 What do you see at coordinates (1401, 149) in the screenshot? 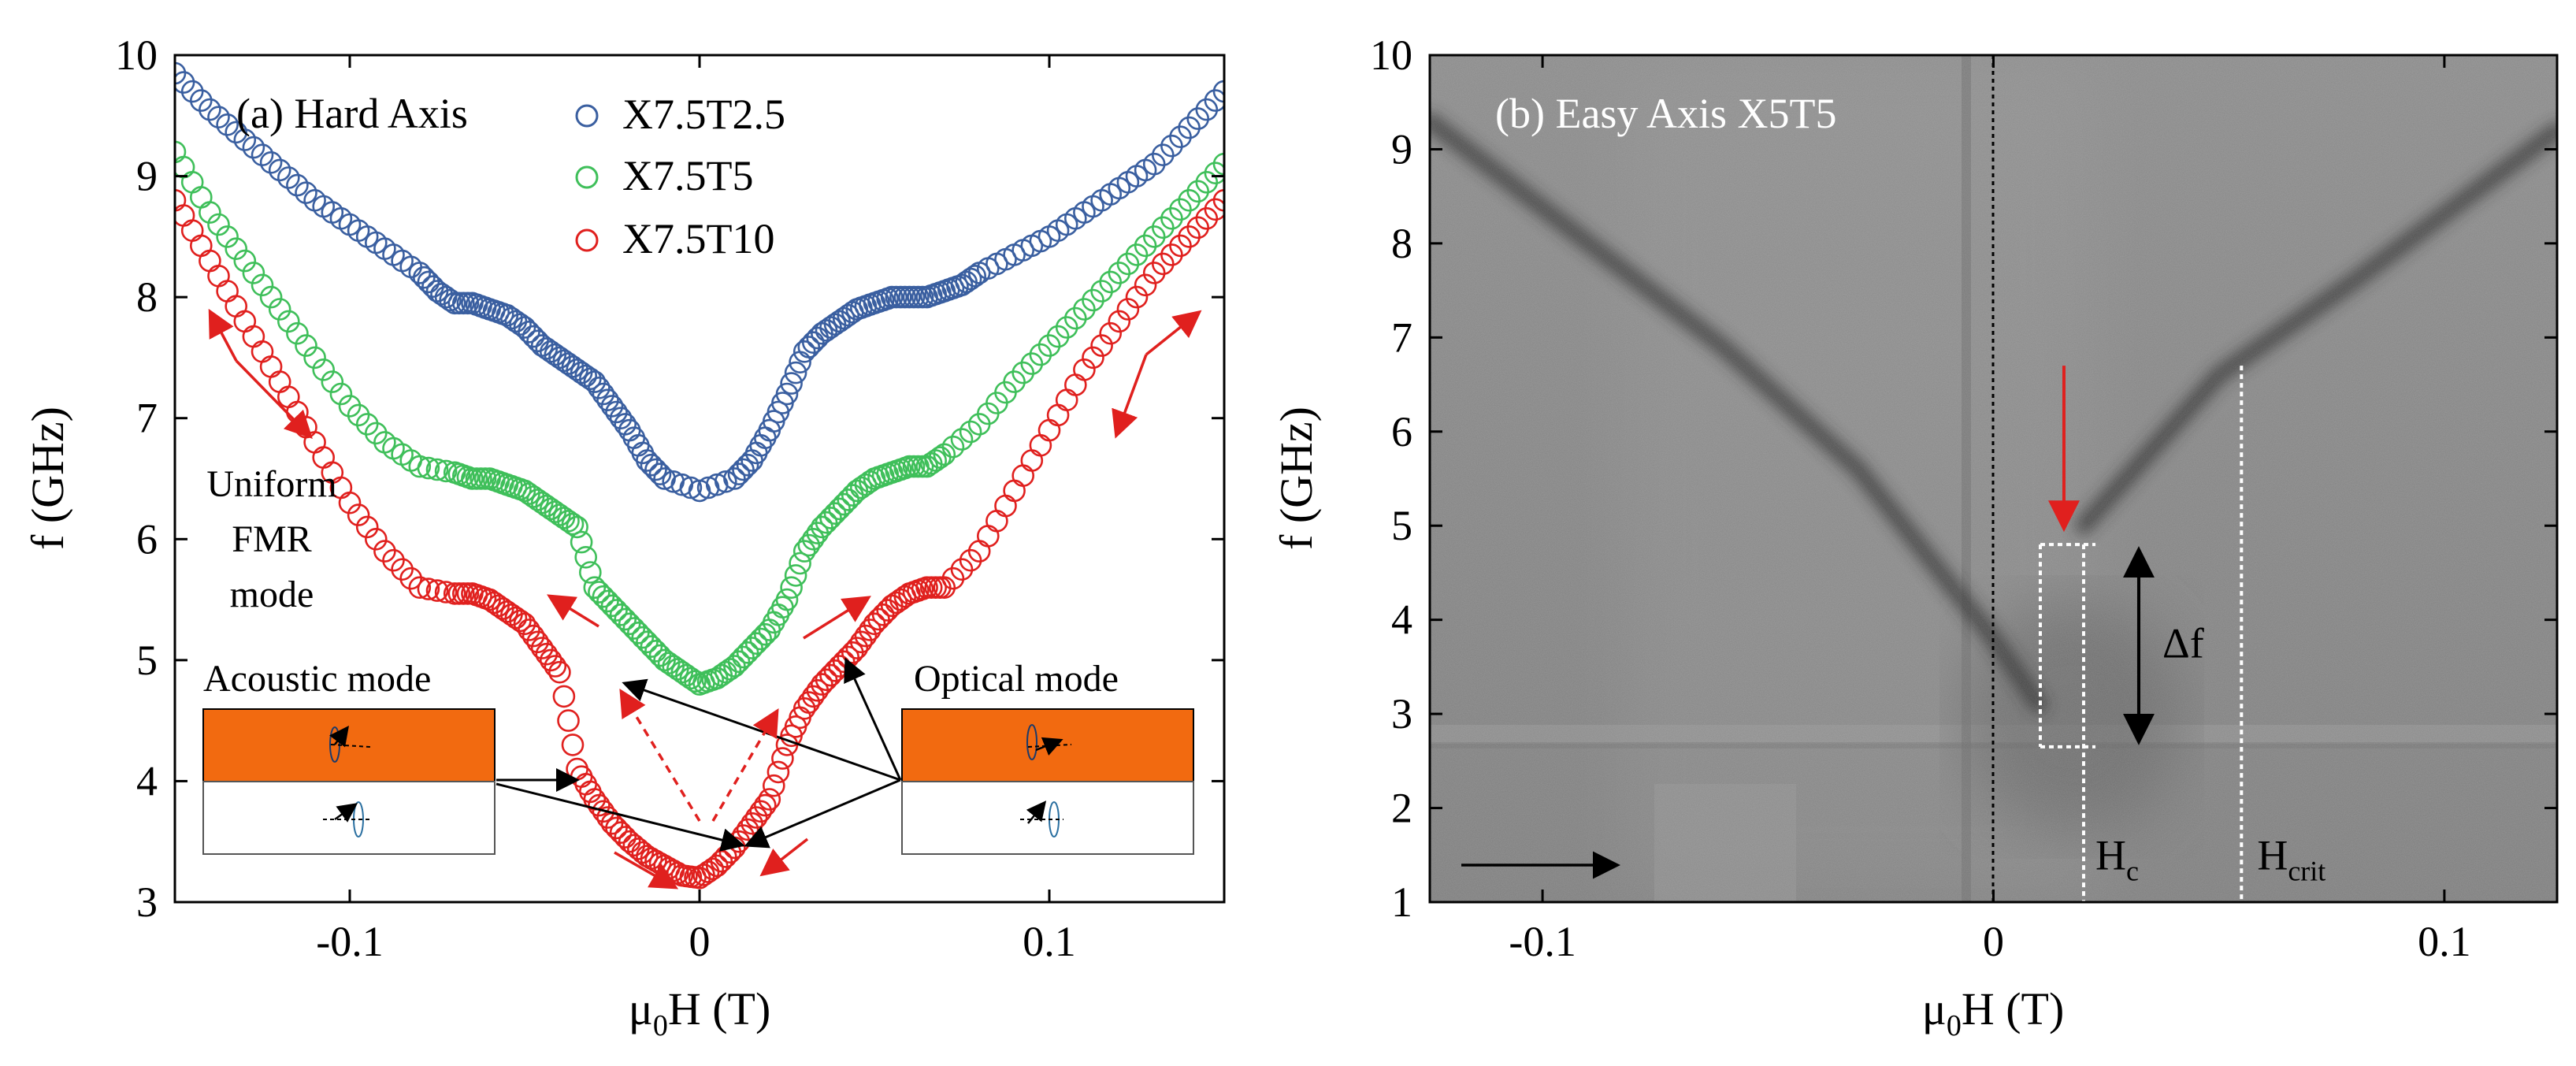
I see `y-tick-label: 9` at bounding box center [1401, 149].